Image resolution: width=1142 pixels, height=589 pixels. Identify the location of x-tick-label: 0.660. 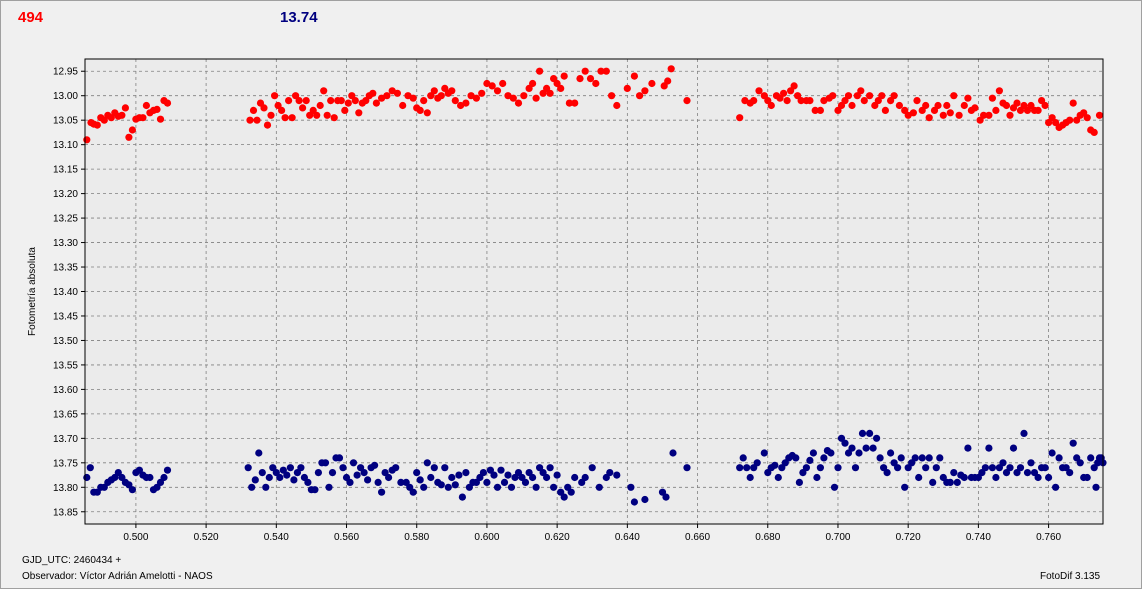
(697, 537).